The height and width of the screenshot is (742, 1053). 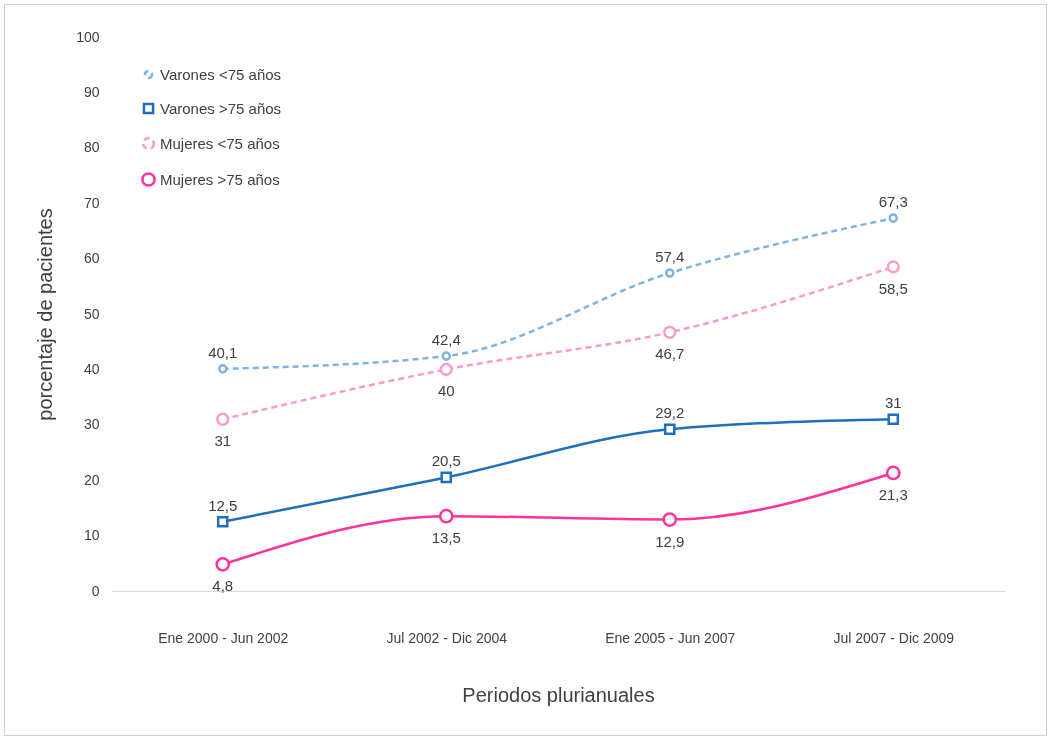 What do you see at coordinates (446, 461) in the screenshot?
I see `data-label: 20,5` at bounding box center [446, 461].